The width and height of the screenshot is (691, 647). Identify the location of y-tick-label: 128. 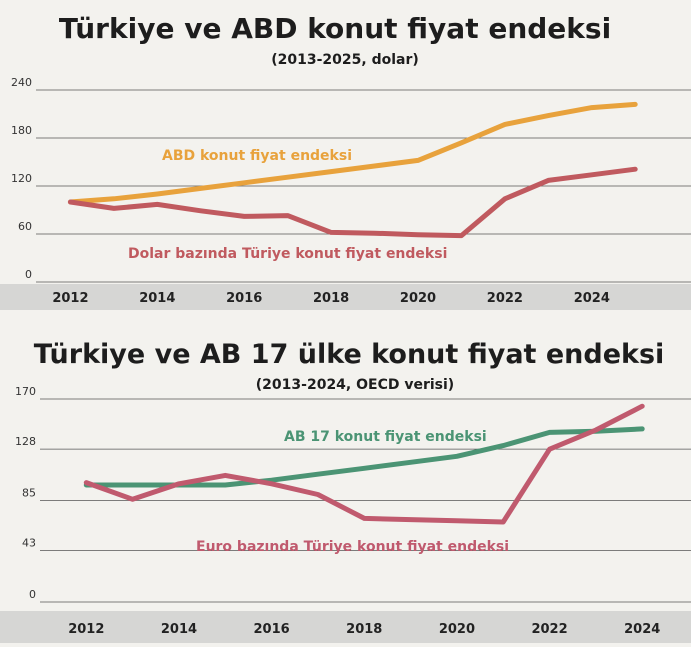
(25, 441).